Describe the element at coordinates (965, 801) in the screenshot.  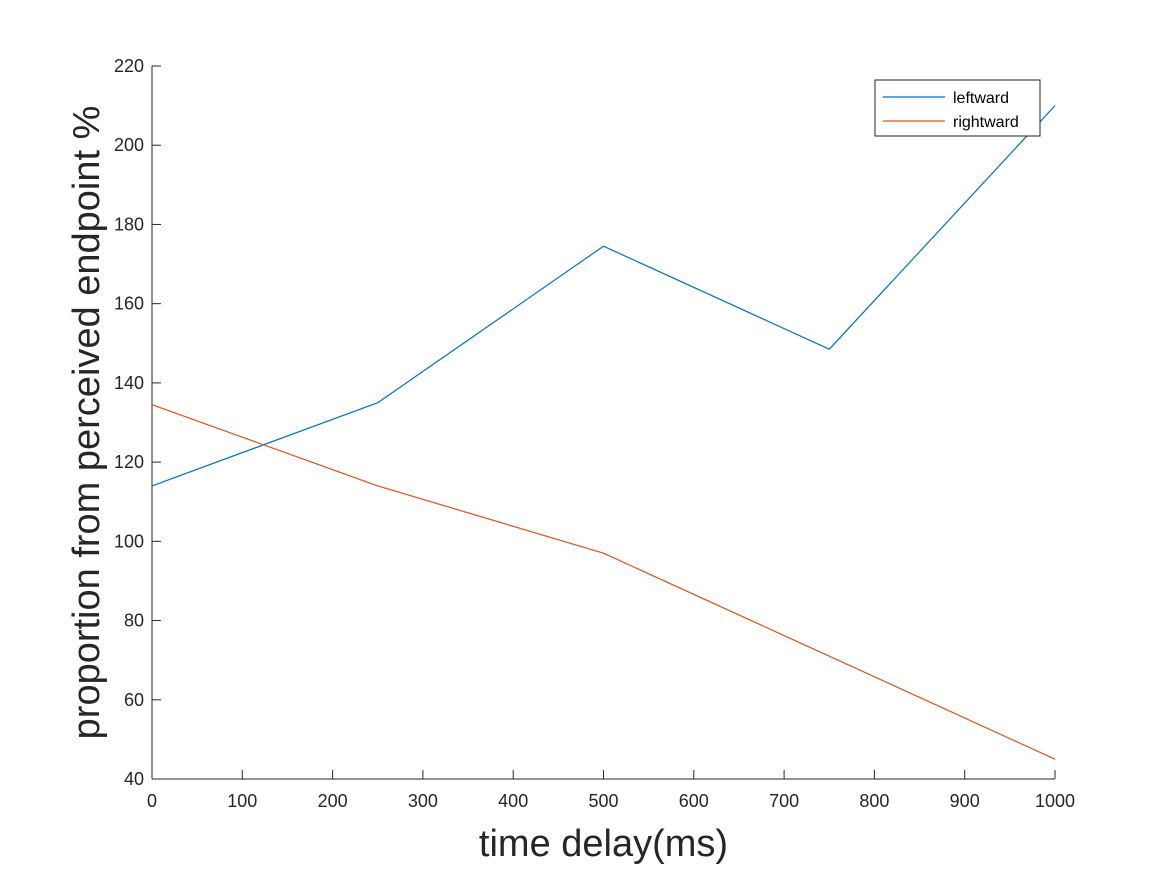
I see `x-tick-label: 900` at that location.